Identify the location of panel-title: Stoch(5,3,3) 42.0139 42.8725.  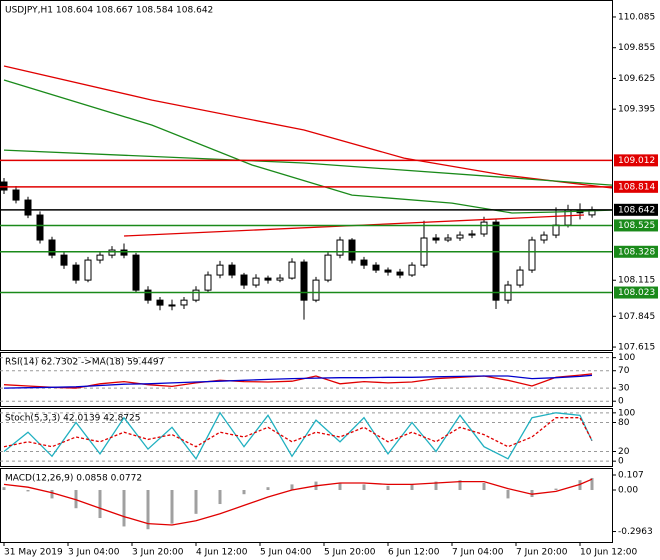
(72, 419).